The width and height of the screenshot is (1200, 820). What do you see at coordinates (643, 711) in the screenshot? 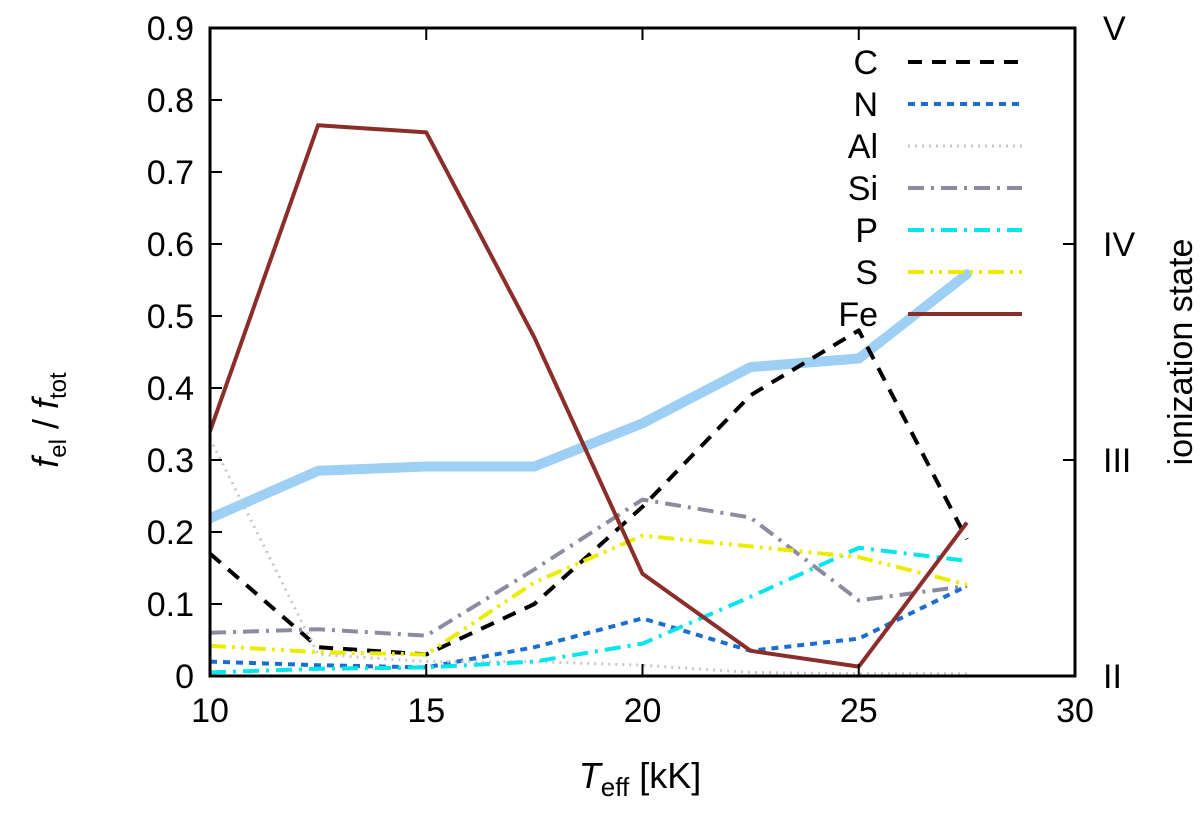
I see `x-tick-label: 20` at bounding box center [643, 711].